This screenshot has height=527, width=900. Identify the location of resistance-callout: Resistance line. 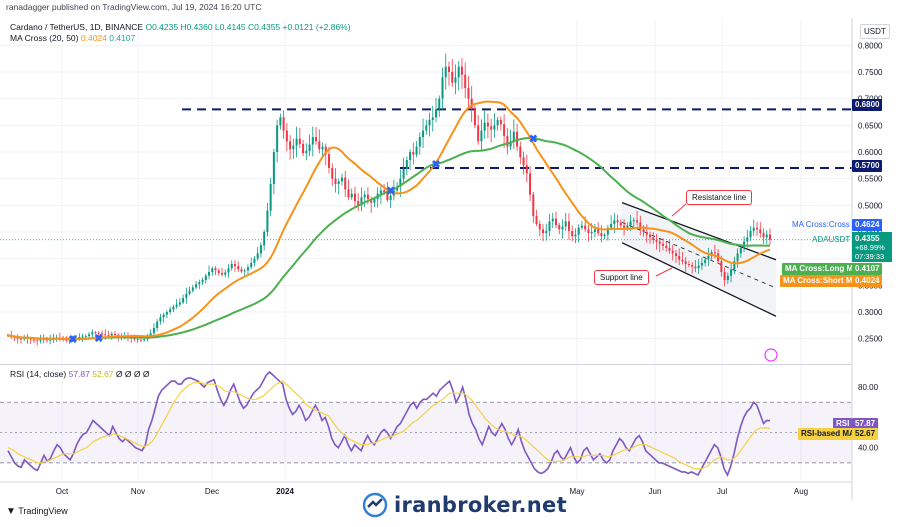
(719, 197).